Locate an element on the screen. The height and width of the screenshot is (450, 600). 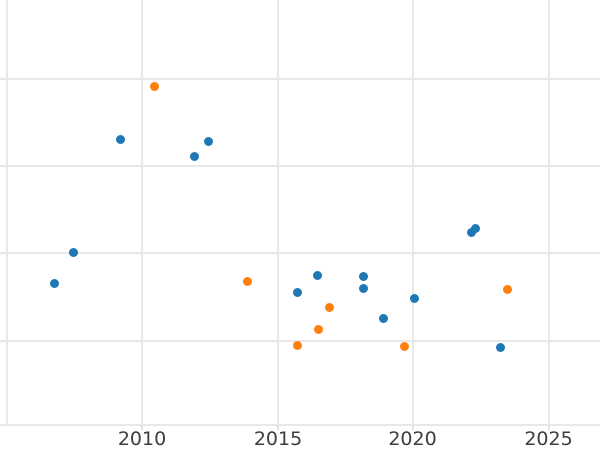
x-tick-label: 2020 is located at coordinates (412, 439).